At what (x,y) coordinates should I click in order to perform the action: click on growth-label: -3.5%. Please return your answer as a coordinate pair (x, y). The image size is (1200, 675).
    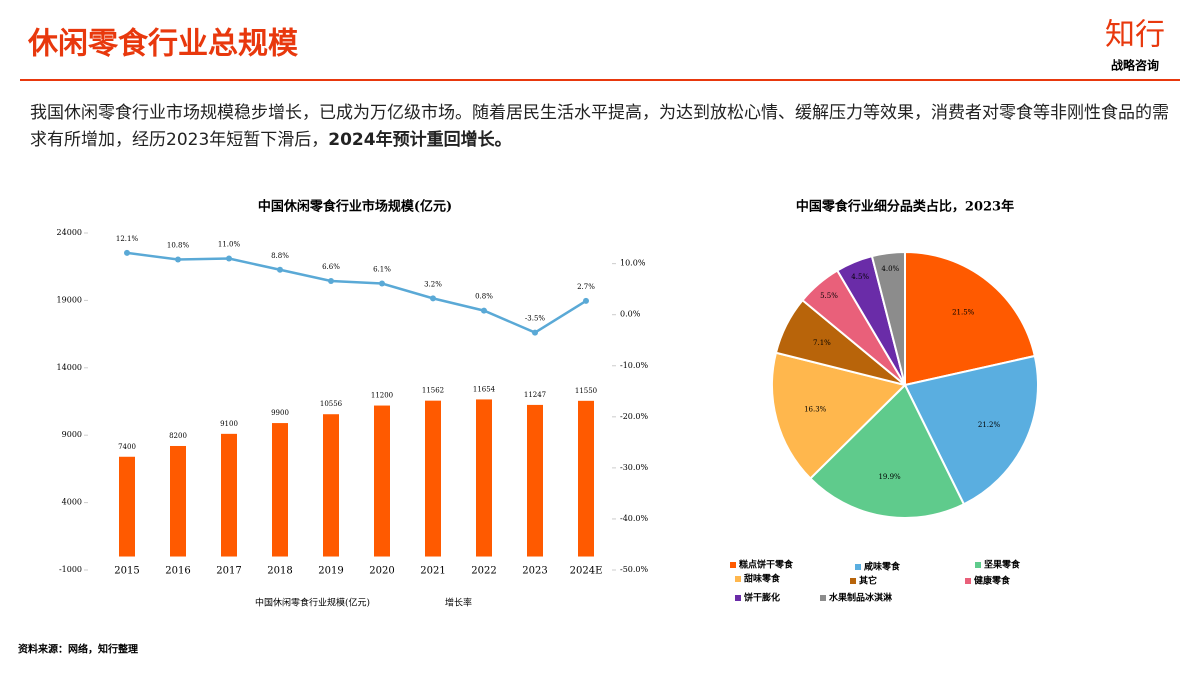
    Looking at the image, I should click on (535, 319).